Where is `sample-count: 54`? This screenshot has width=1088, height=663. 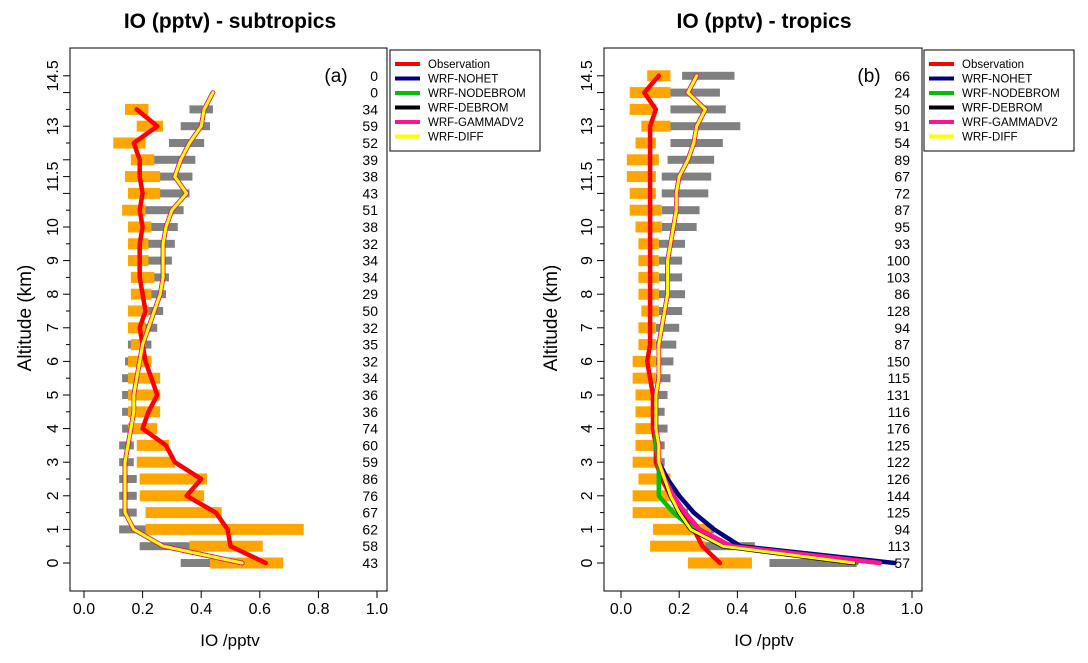 sample-count: 54 is located at coordinates (902, 143).